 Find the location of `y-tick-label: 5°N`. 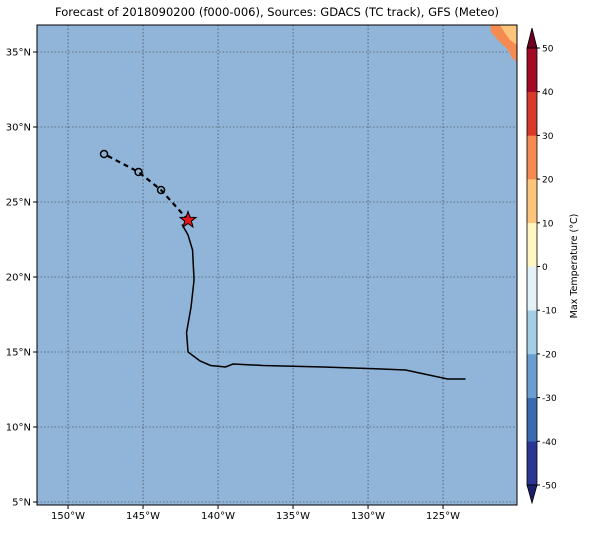

y-tick-label: 5°N is located at coordinates (21, 503).